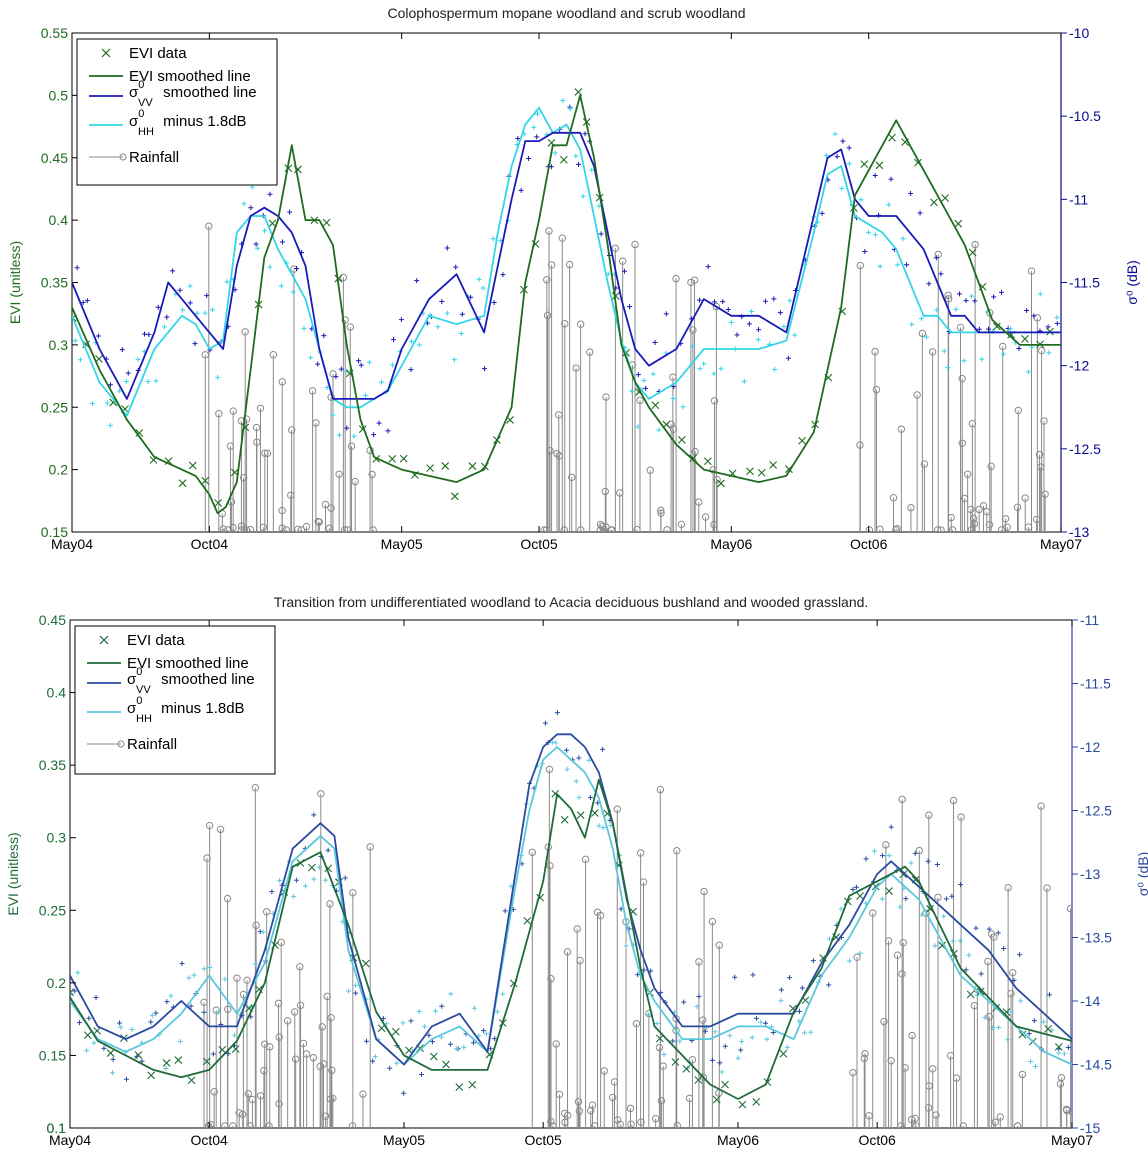  I want to click on y-tick-label-right: -12.5, so click(1096, 811).